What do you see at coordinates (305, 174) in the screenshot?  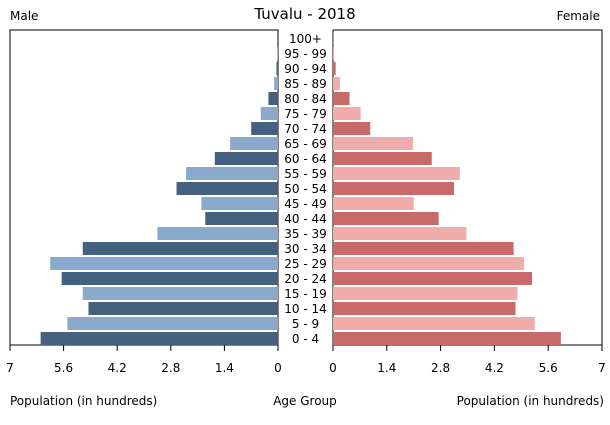 I see `age-label: 55 - 59` at bounding box center [305, 174].